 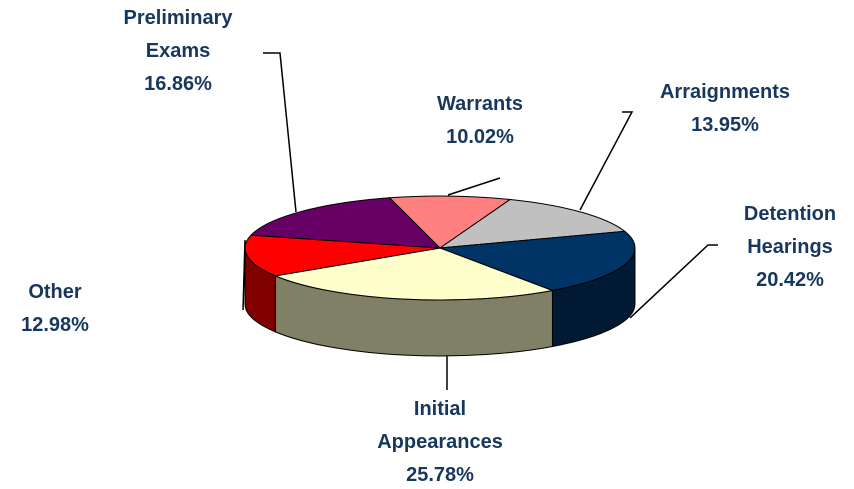 What do you see at coordinates (178, 84) in the screenshot?
I see `slice-value: 16.86%` at bounding box center [178, 84].